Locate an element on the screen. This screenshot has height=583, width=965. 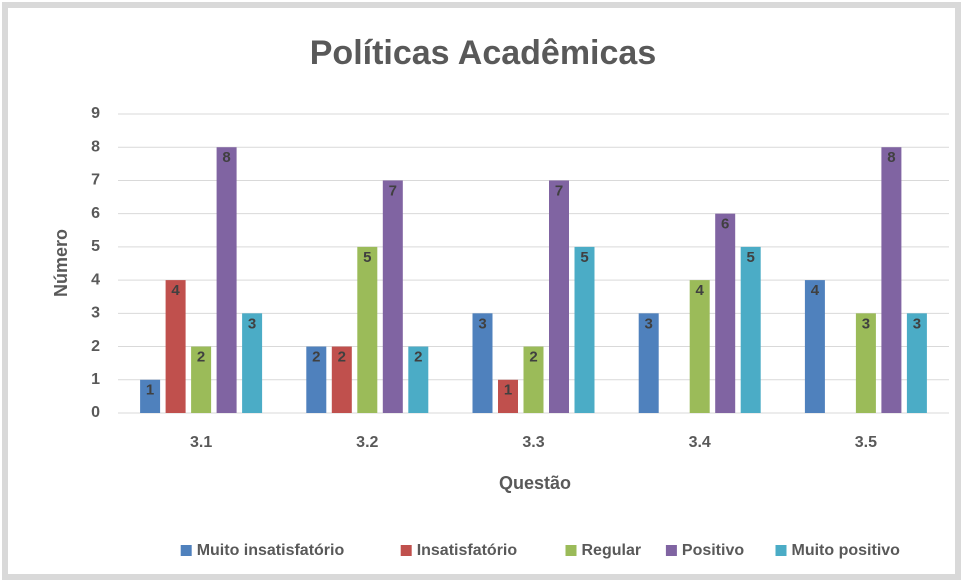
y-tick-label: 9 is located at coordinates (95, 113).